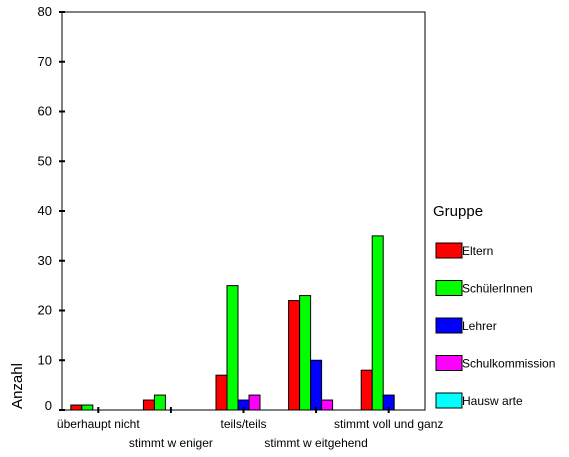 The image size is (569, 457). I want to click on legend-label: Eltern, so click(477, 251).